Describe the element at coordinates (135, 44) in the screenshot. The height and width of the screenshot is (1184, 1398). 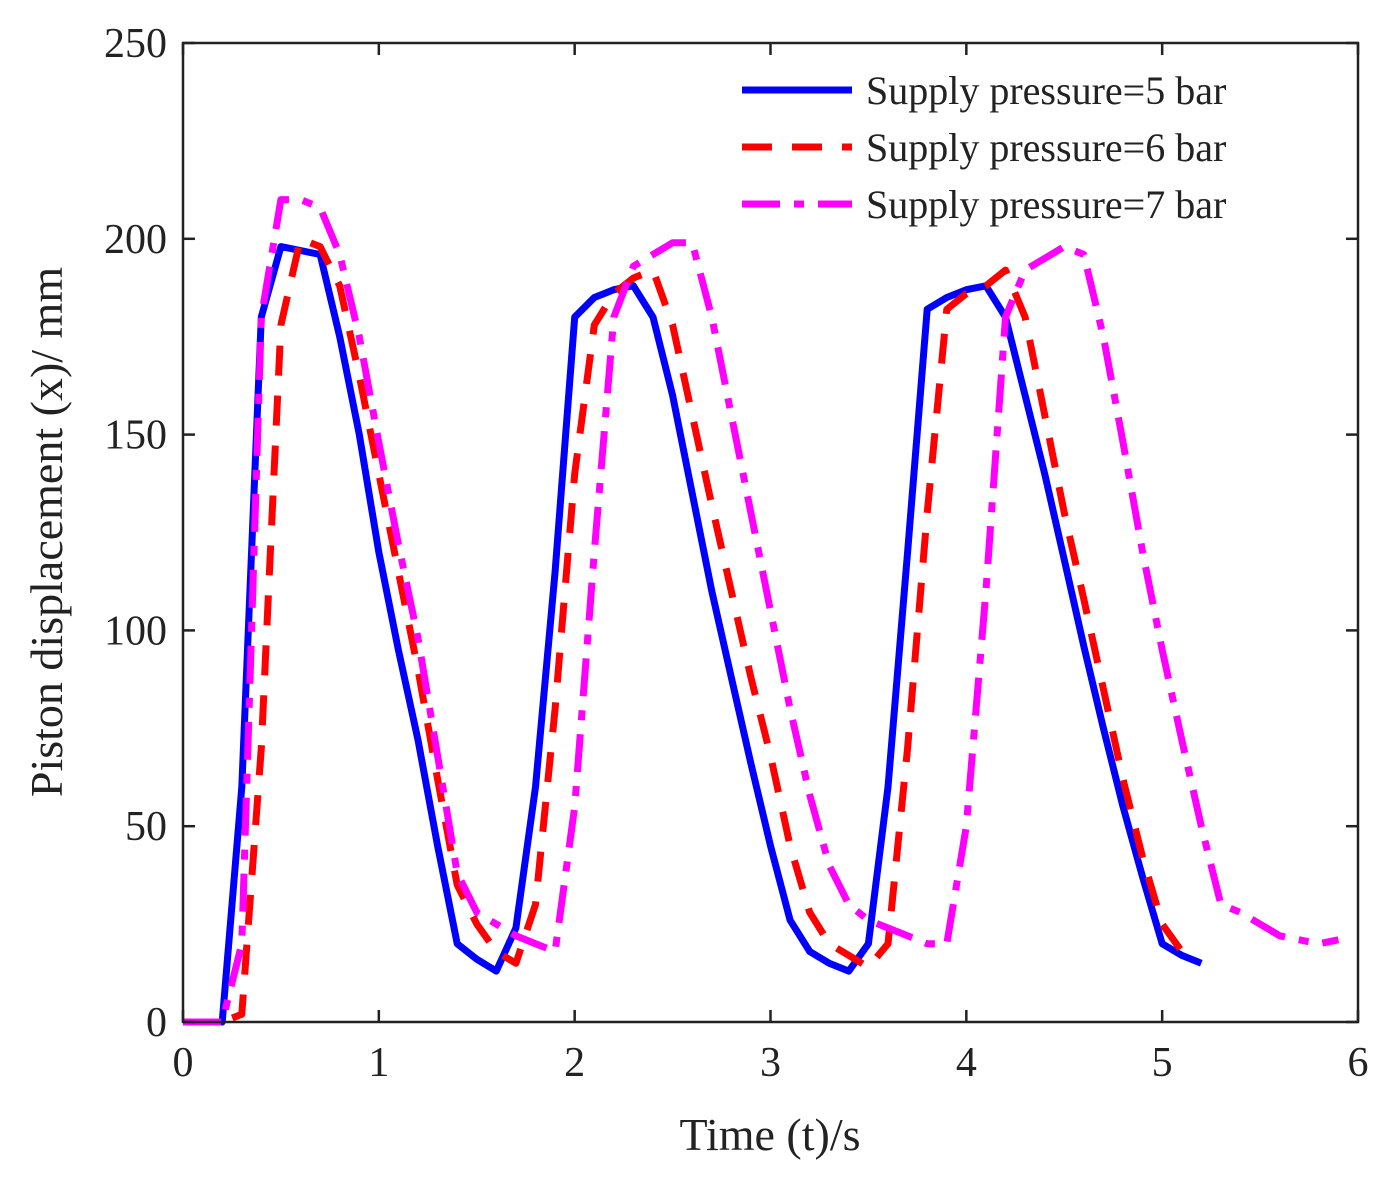
I see `y-tick-label: 250` at that location.